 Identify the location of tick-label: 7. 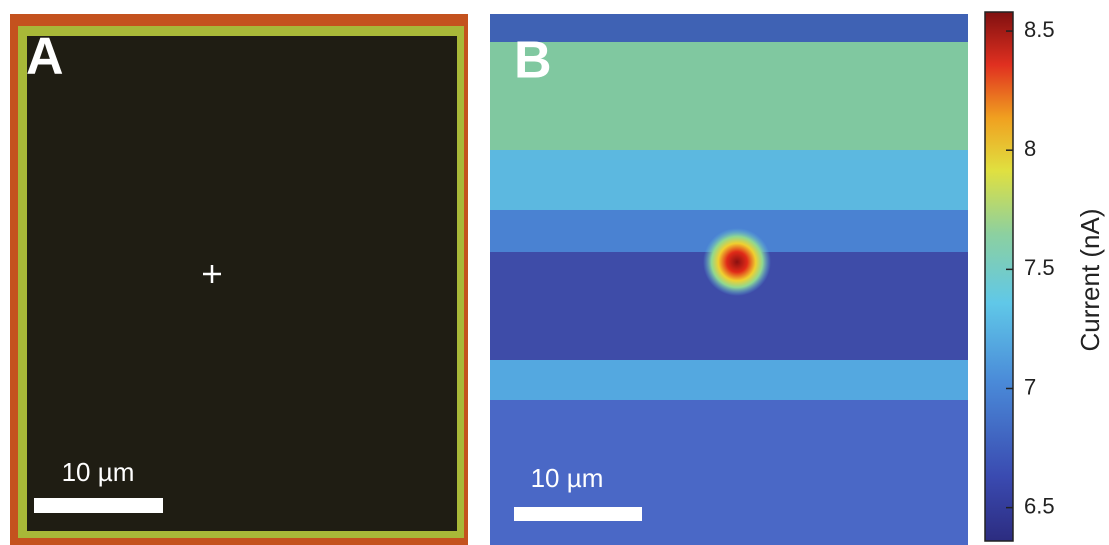
(1030, 386).